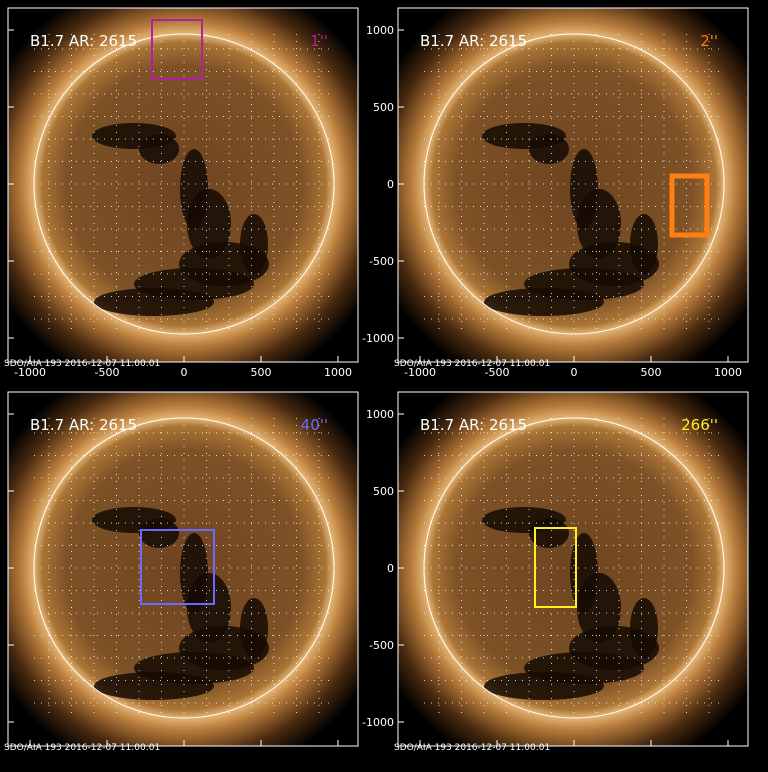 Image resolution: width=768 pixels, height=772 pixels. I want to click on panel-tag: 40'', so click(314, 425).